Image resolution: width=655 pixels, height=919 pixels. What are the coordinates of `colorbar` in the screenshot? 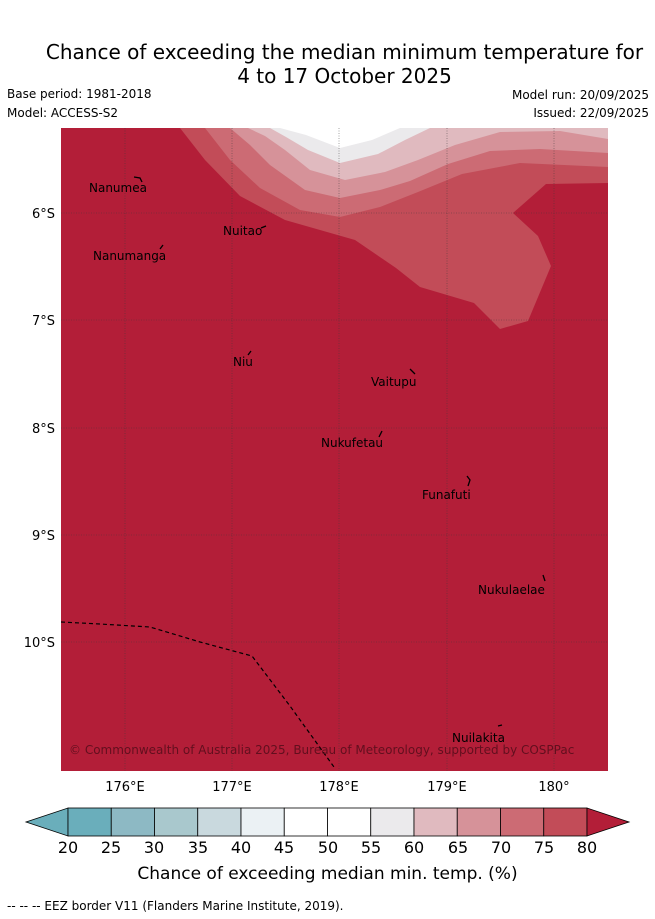 It's located at (327, 822).